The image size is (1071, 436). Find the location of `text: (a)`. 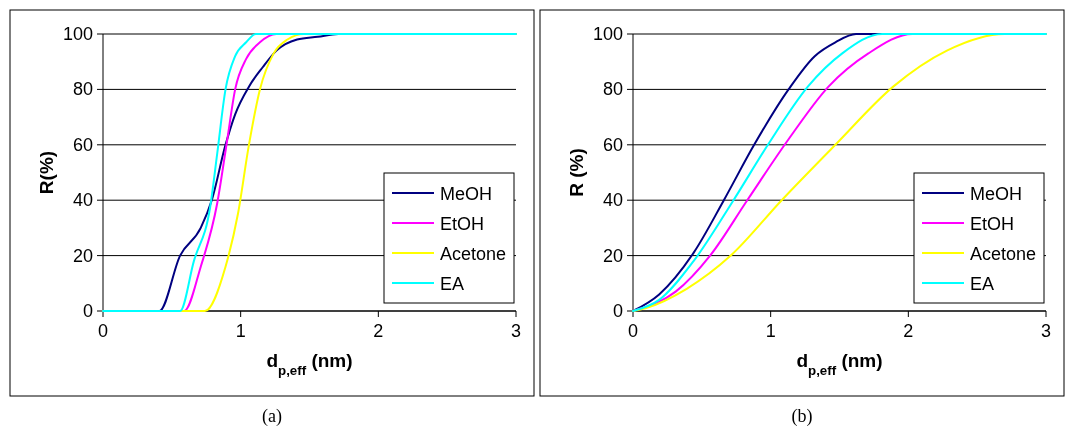

text: (a) is located at coordinates (272, 416).